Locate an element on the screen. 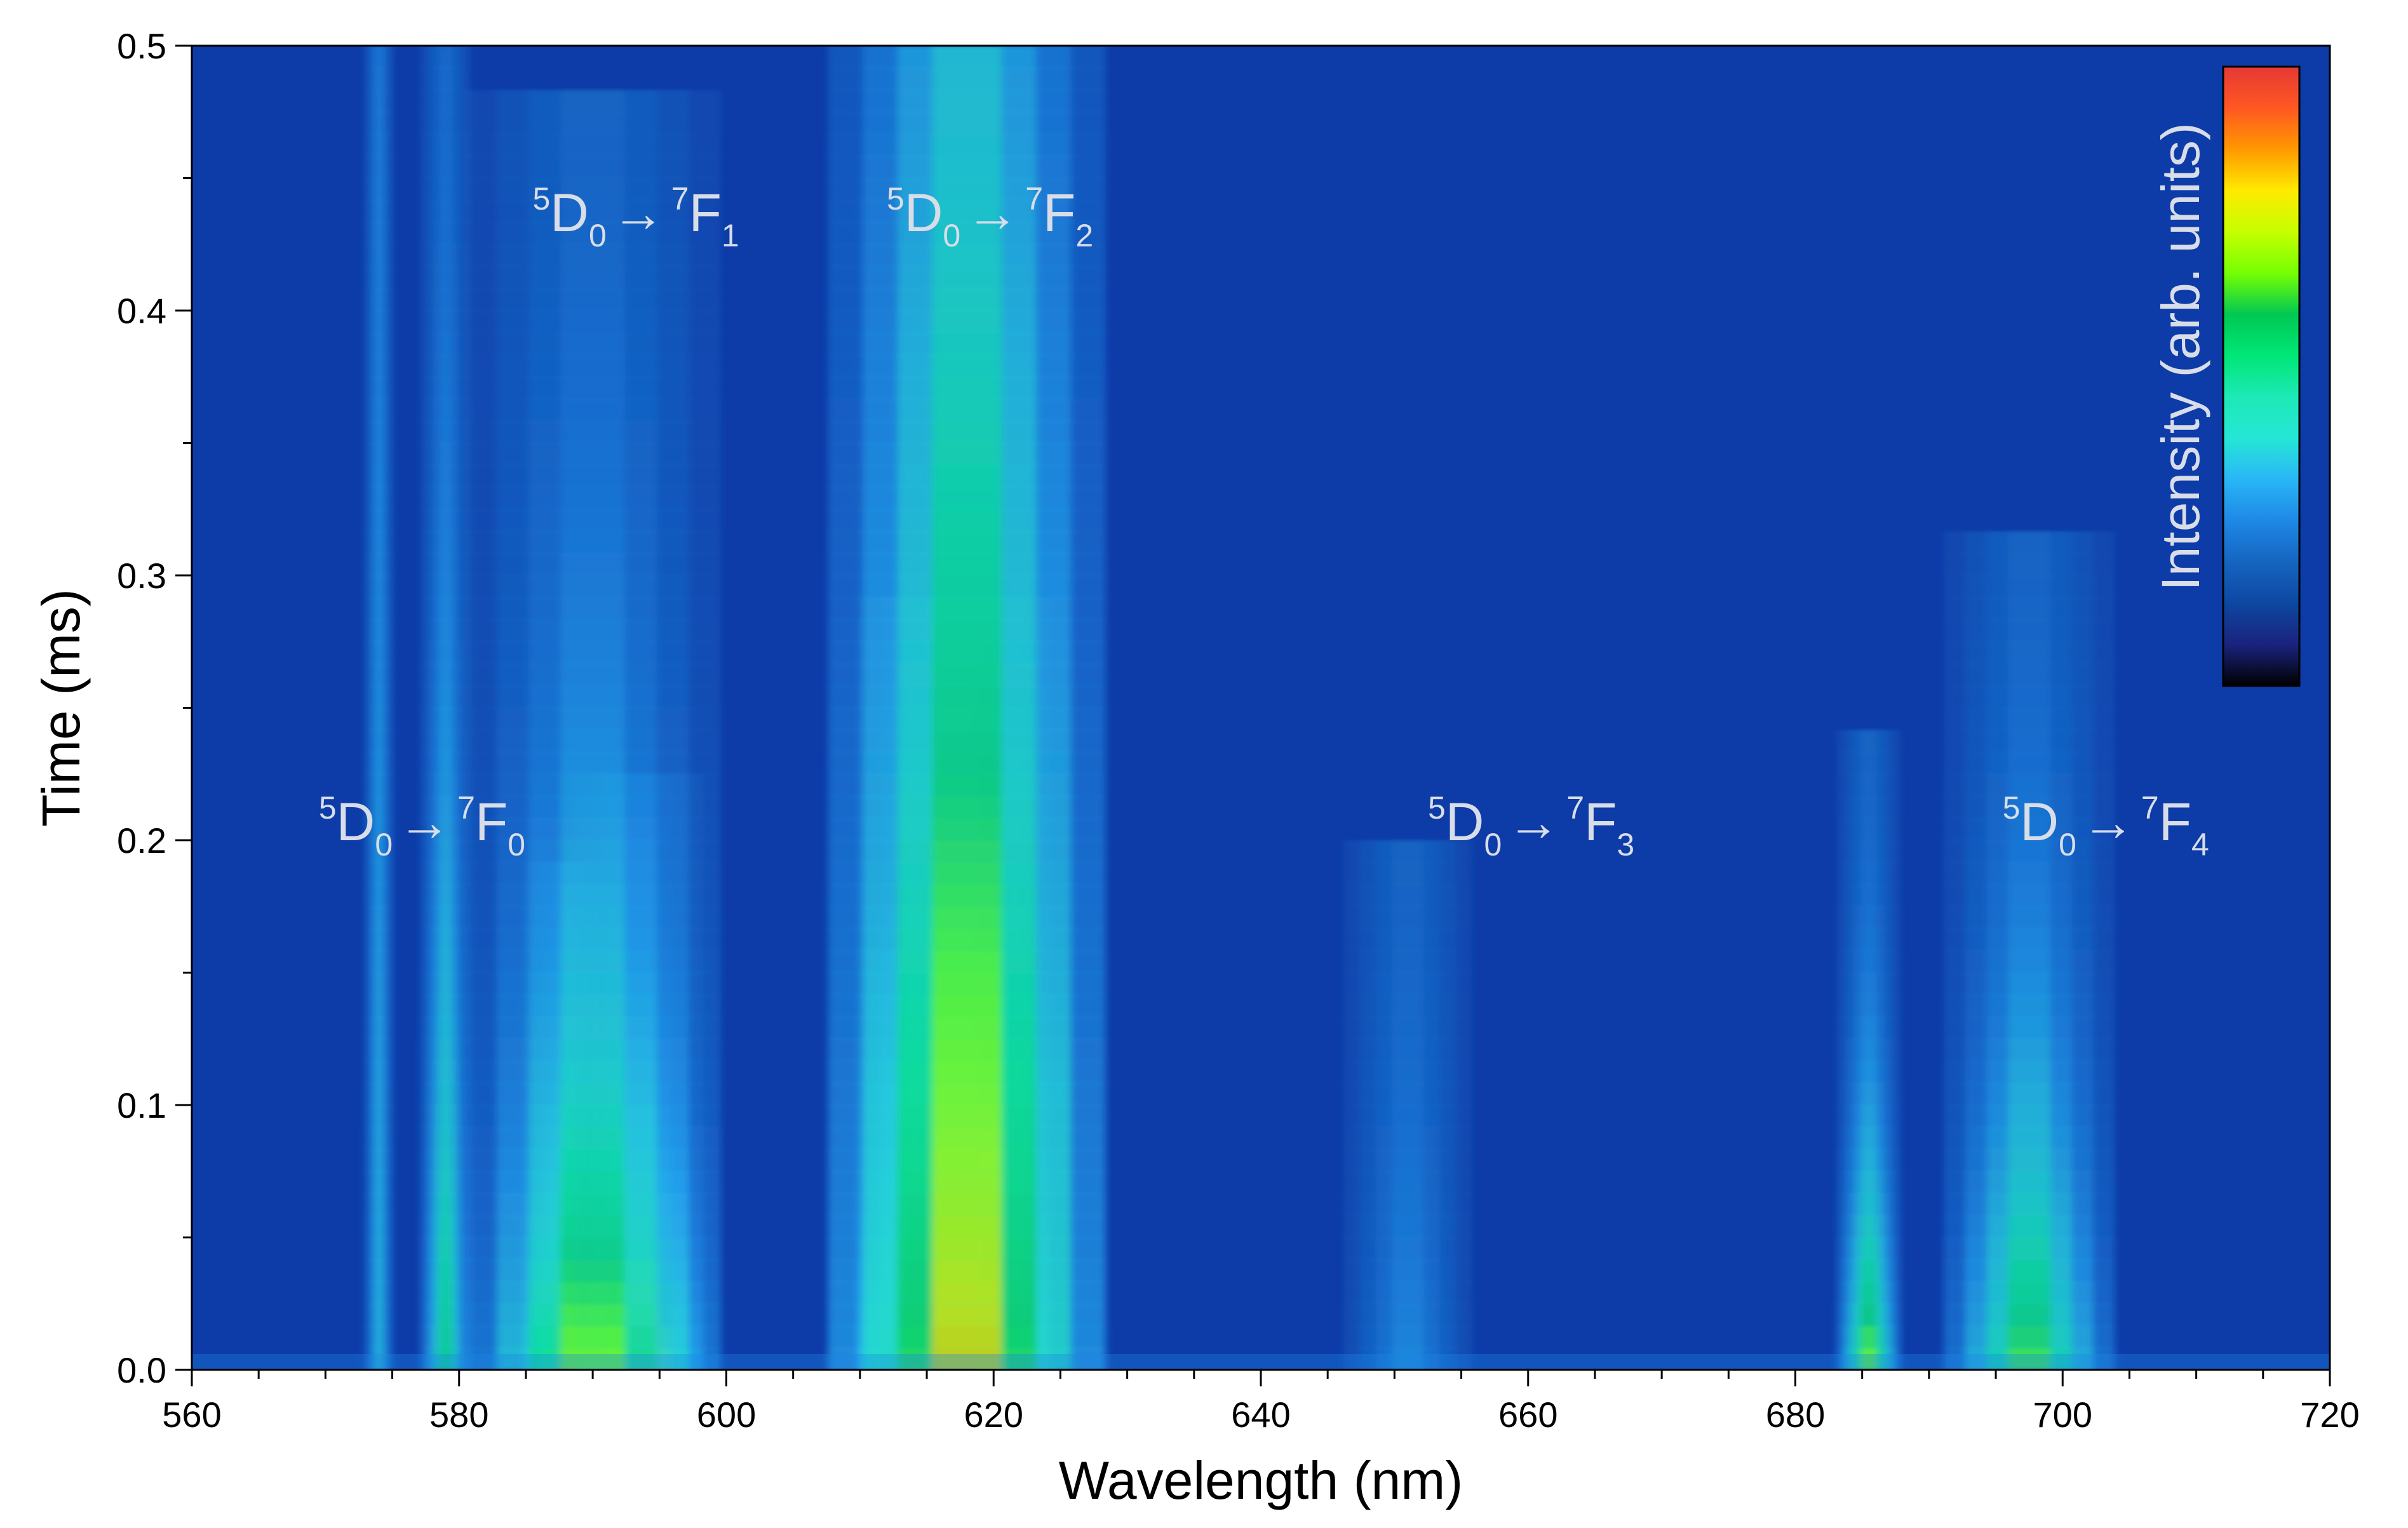 The width and height of the screenshot is (2408, 1528). label-base-1: D is located at coordinates (2039, 822).